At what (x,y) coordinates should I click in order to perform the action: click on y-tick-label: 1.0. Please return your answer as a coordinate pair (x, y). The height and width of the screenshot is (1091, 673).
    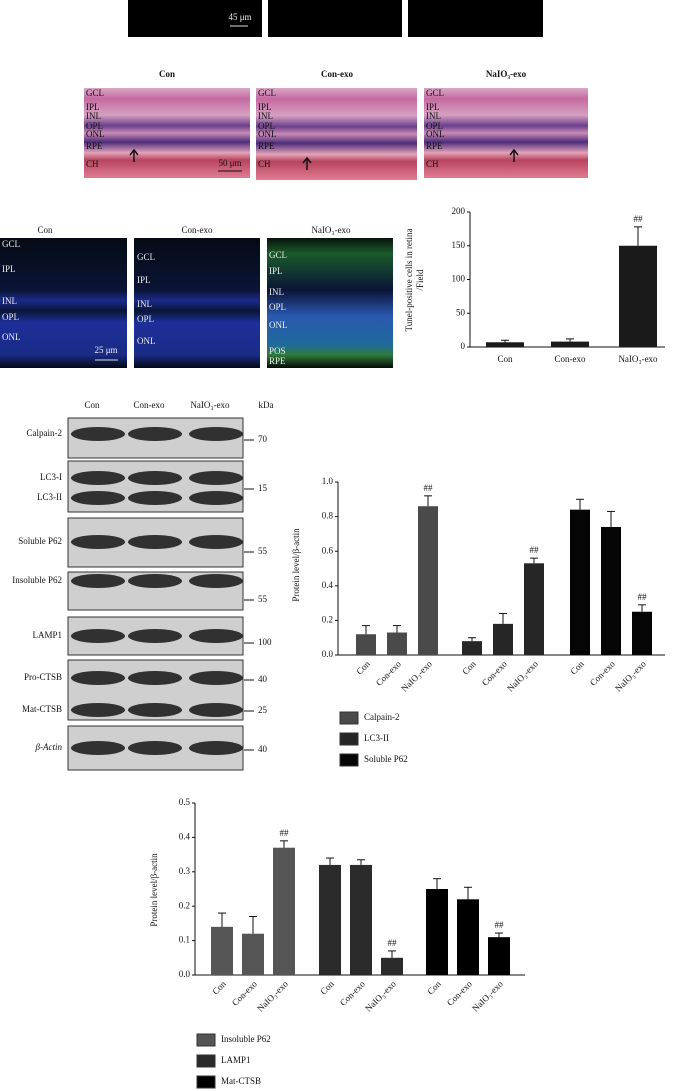
    Looking at the image, I should click on (328, 481).